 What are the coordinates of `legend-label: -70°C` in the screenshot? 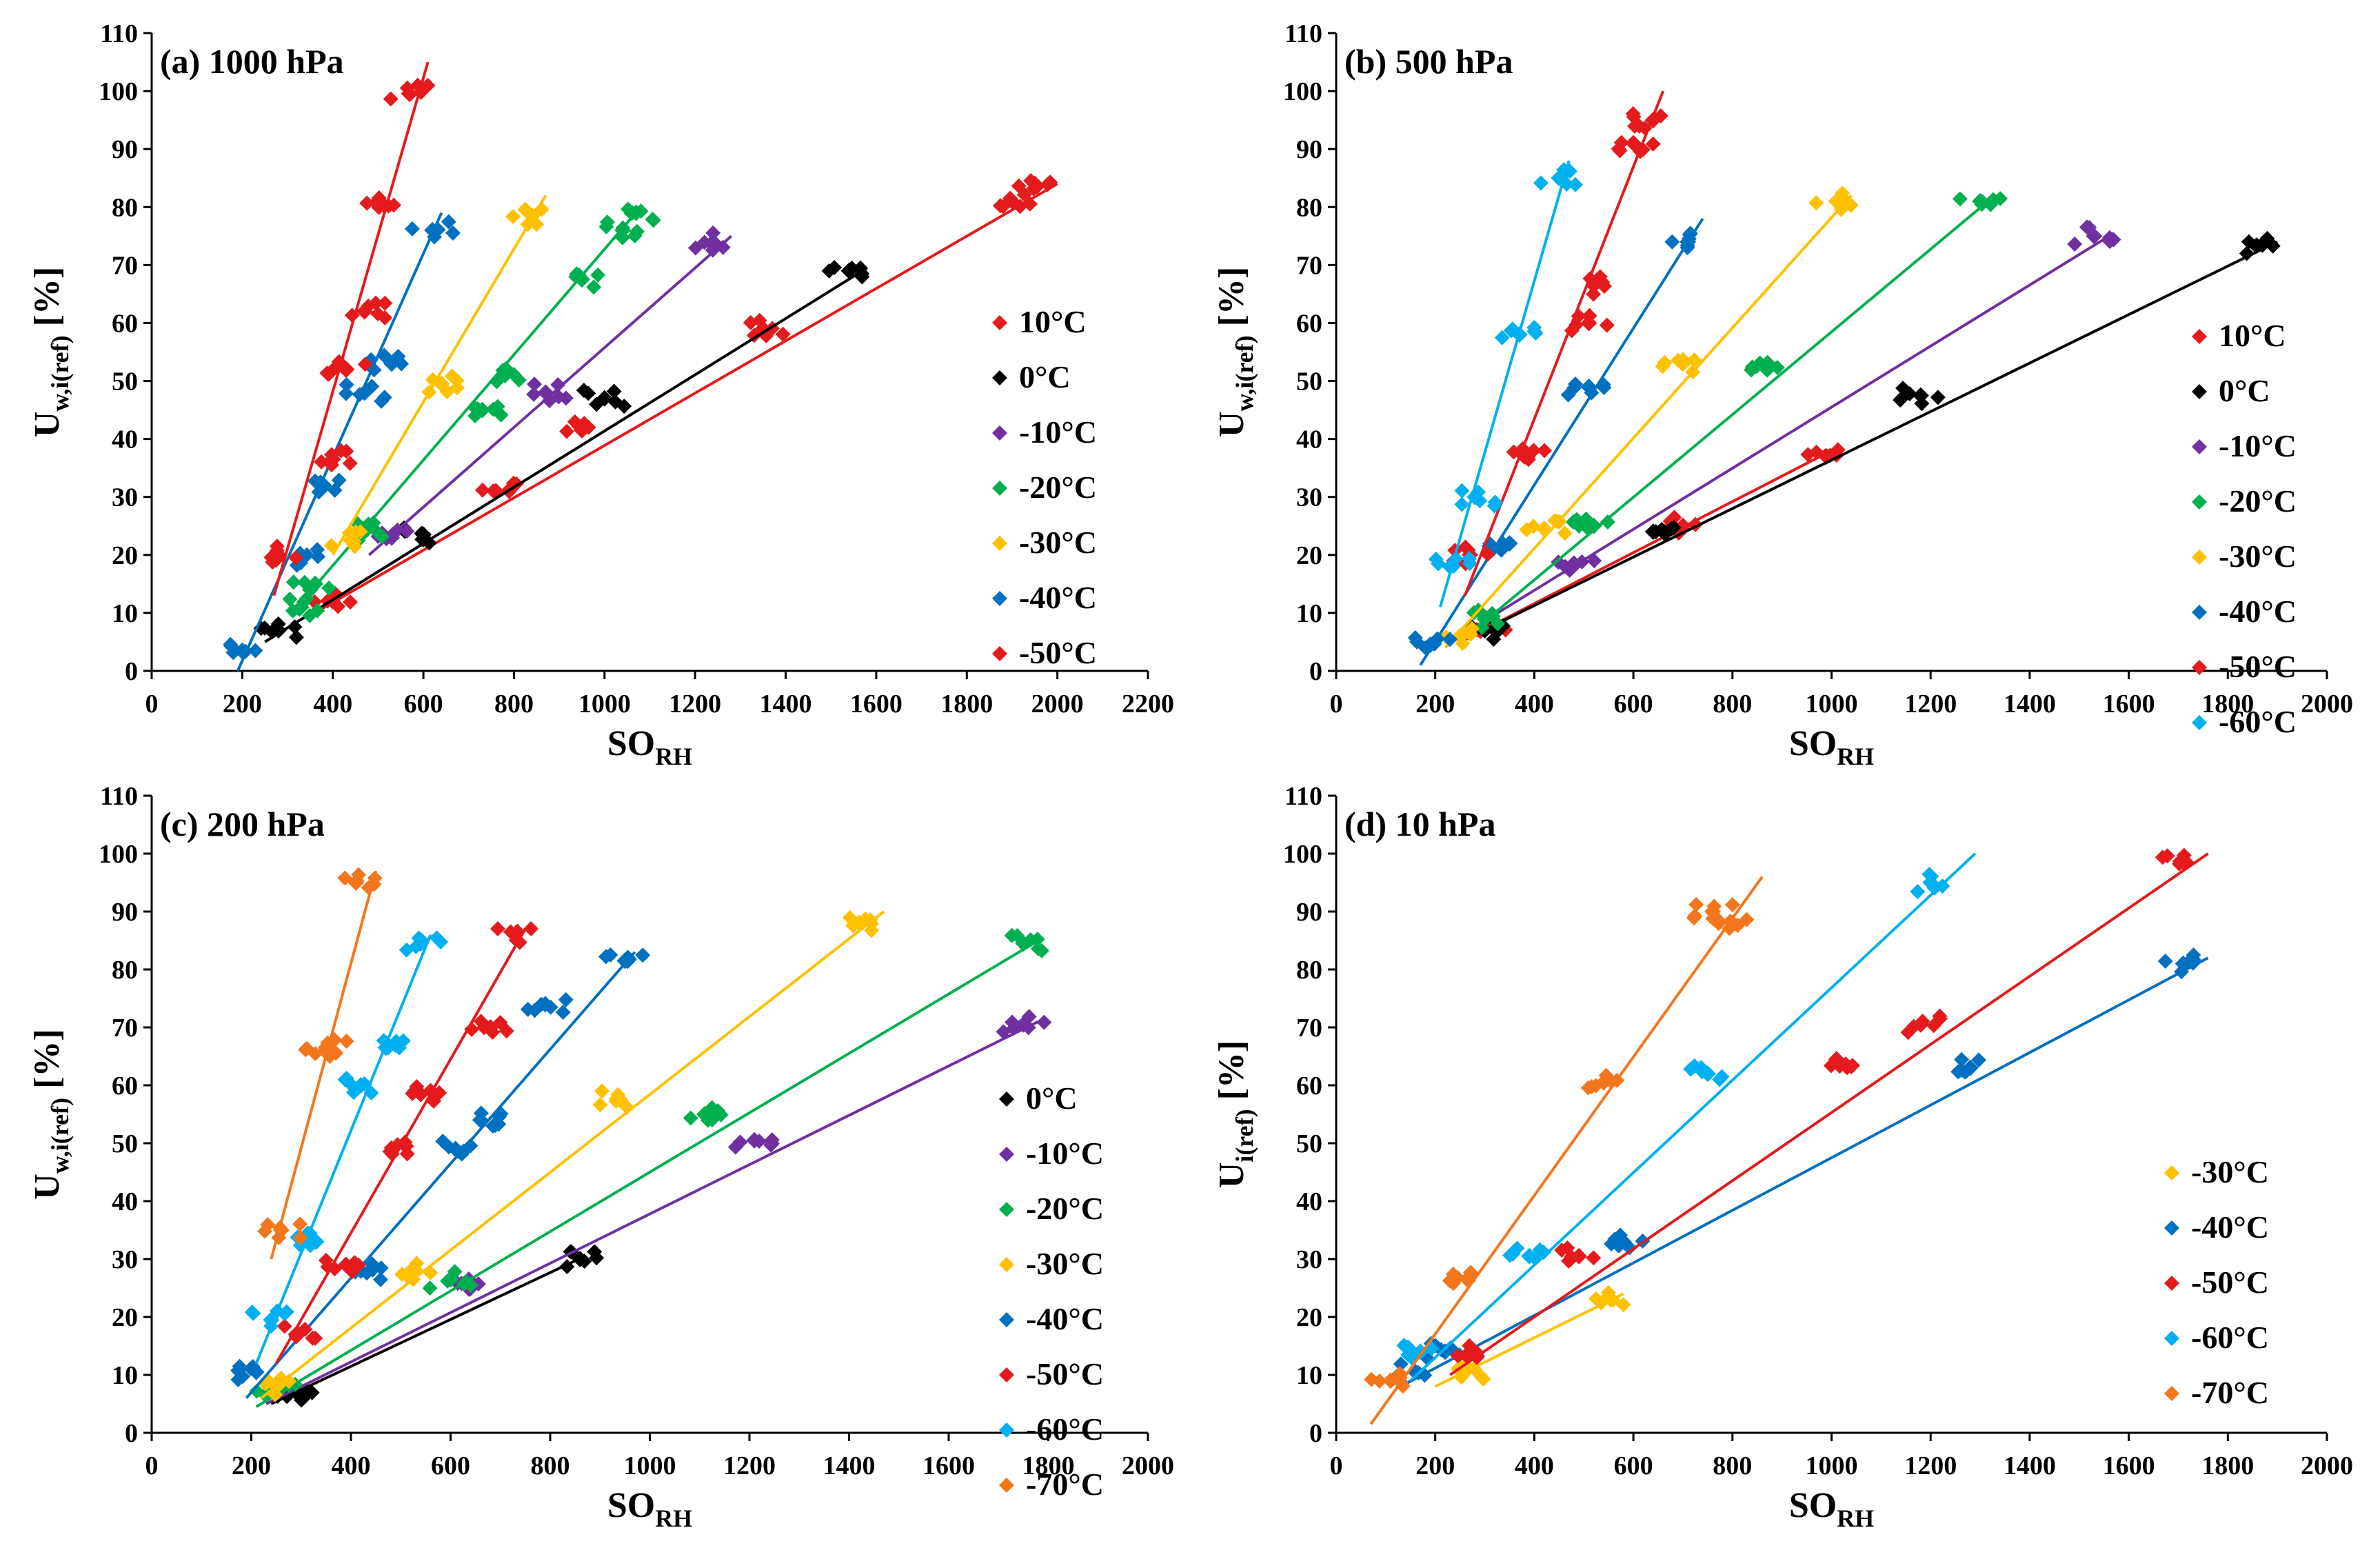 It's located at (1065, 1484).